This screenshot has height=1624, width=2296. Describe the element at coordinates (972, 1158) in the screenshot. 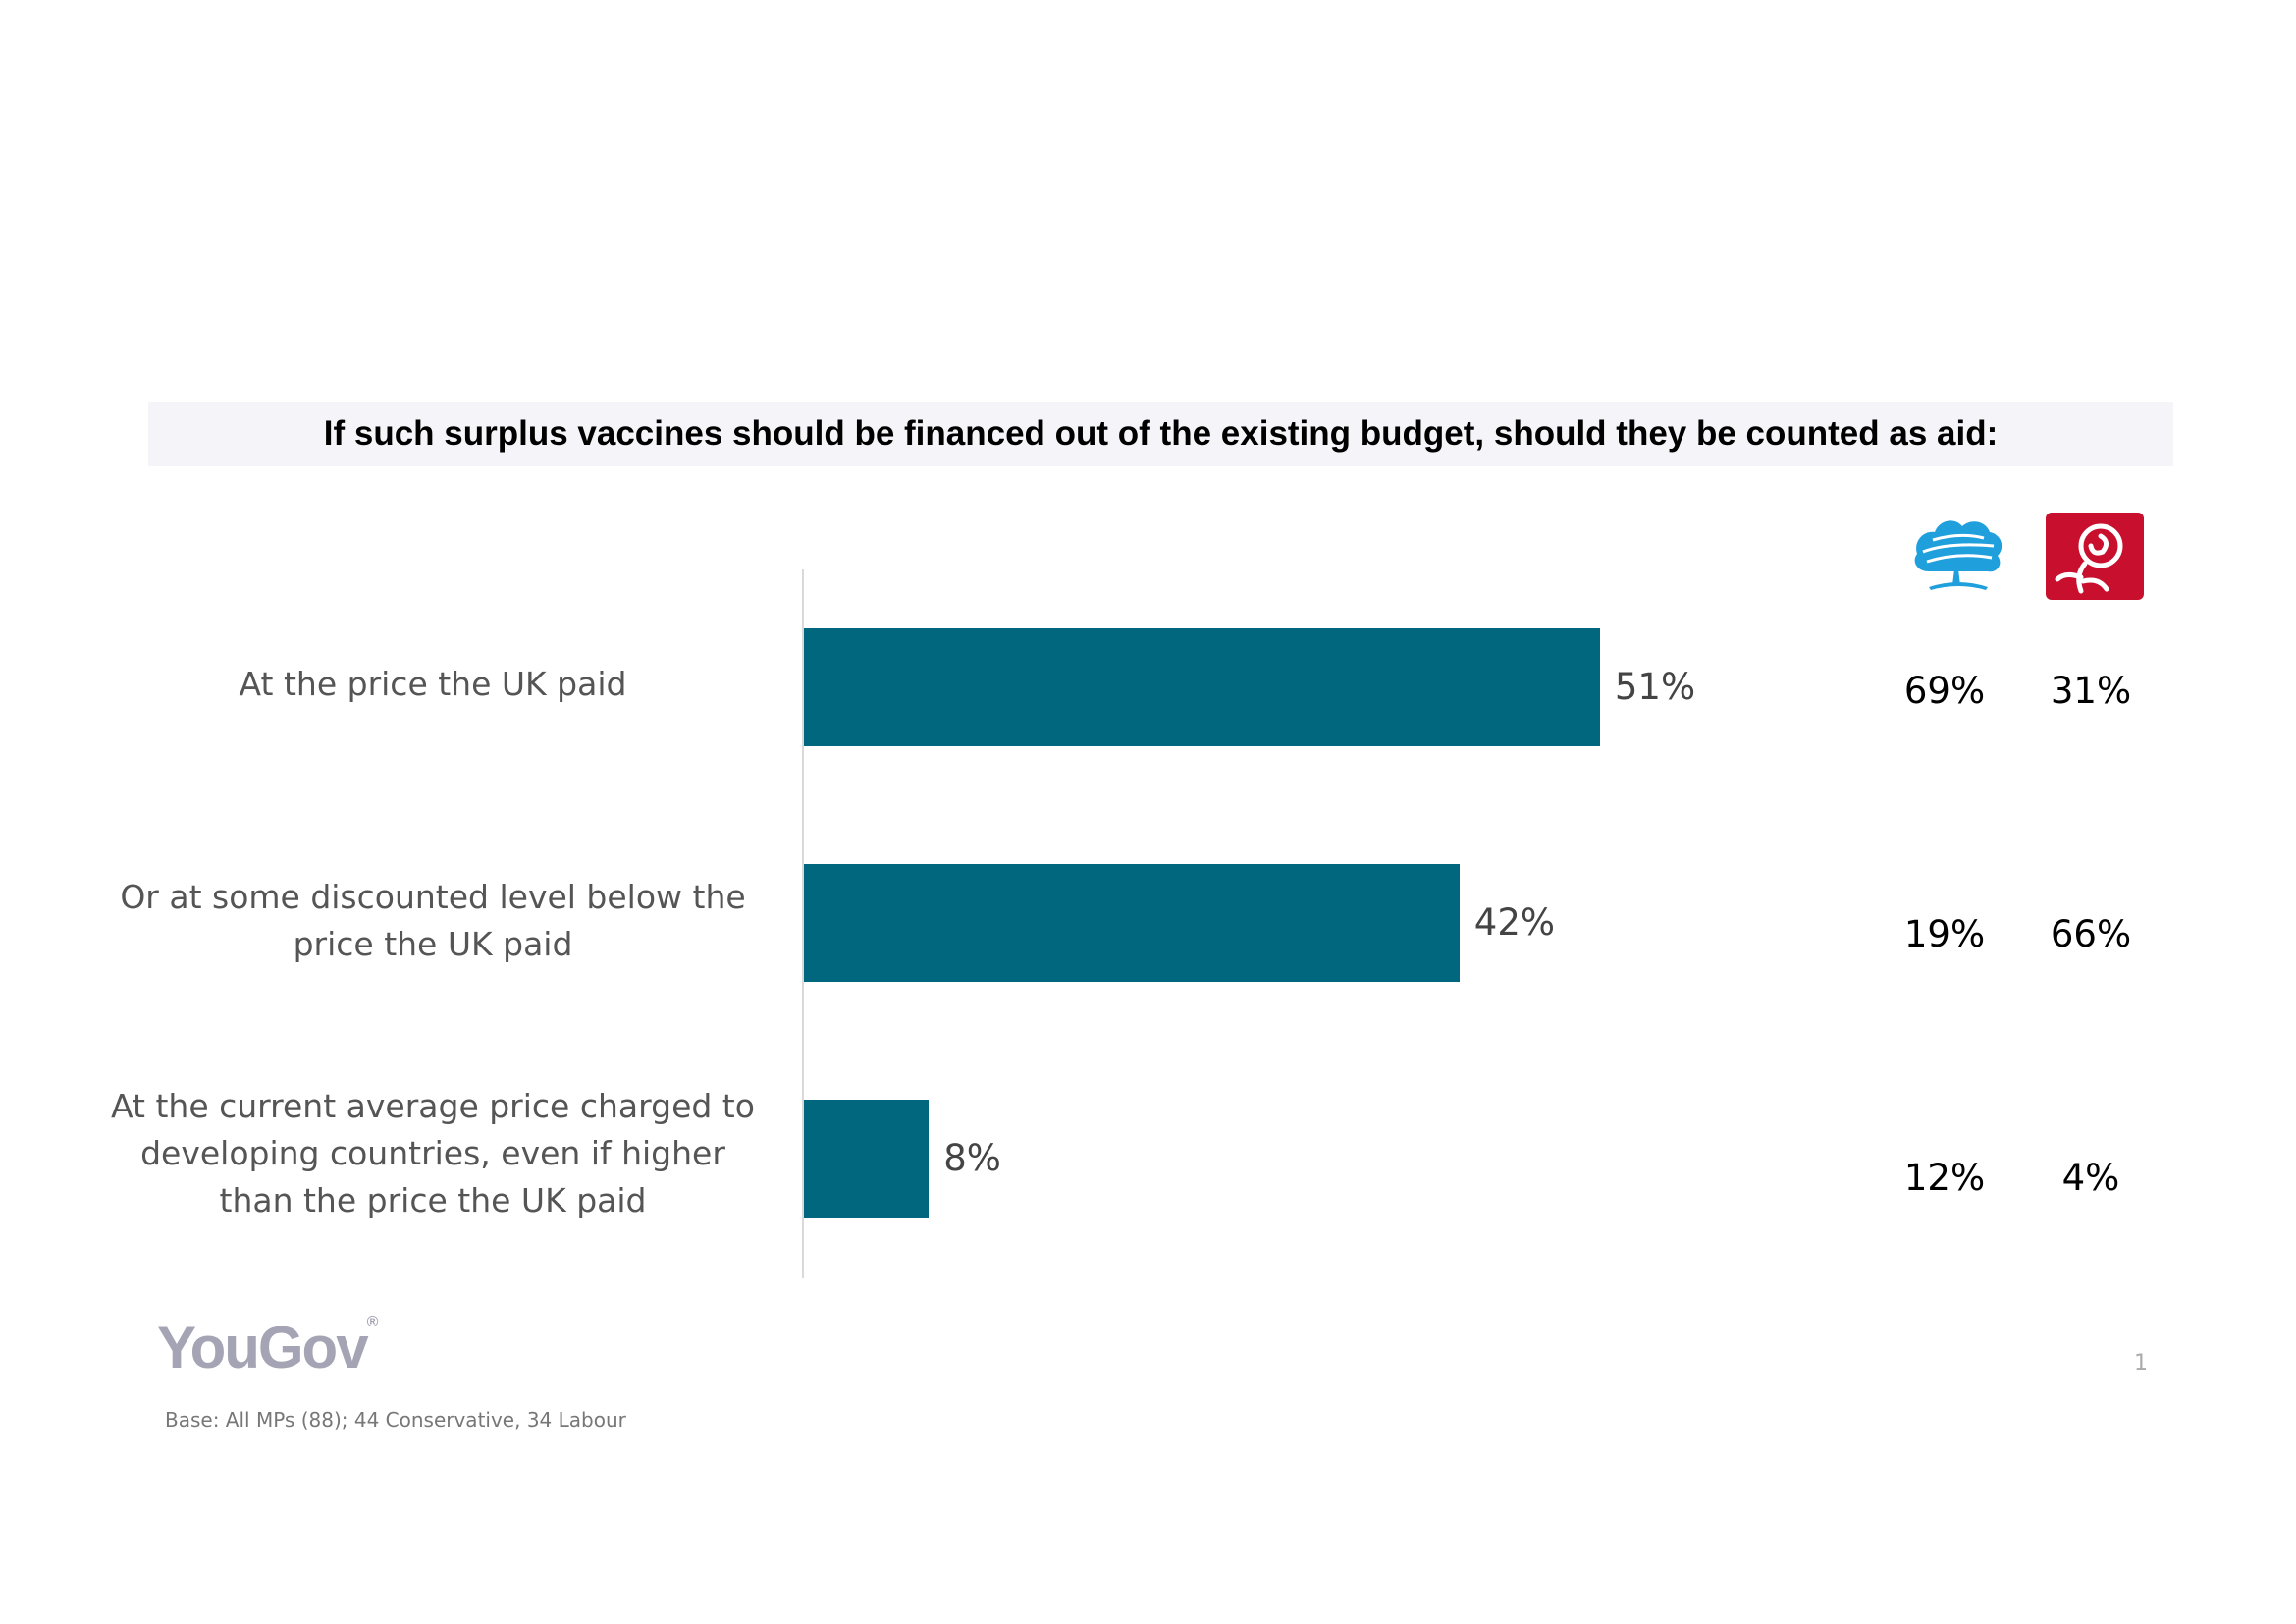

I see `bar-value-label-3: 8%` at that location.